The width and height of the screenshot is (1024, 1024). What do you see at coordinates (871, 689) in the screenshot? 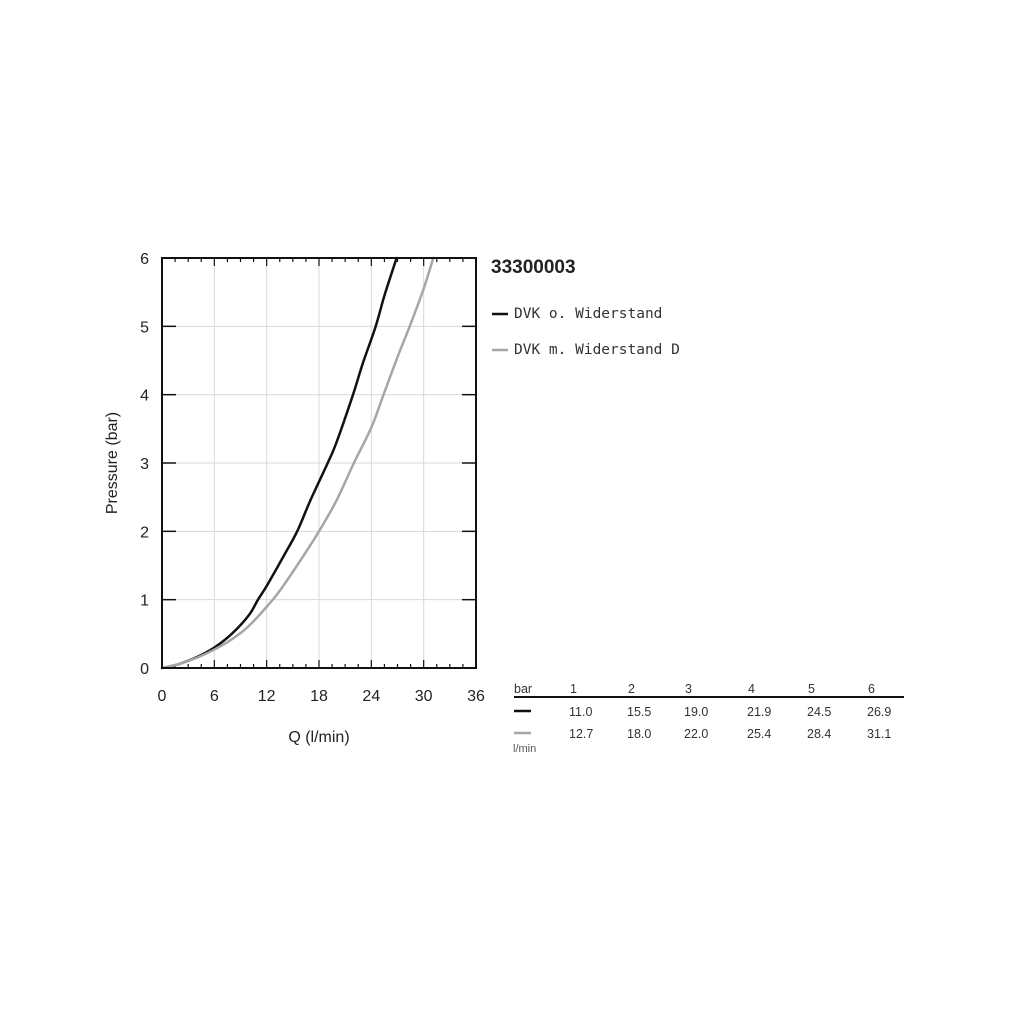
I see `table-header-cell: 6` at bounding box center [871, 689].